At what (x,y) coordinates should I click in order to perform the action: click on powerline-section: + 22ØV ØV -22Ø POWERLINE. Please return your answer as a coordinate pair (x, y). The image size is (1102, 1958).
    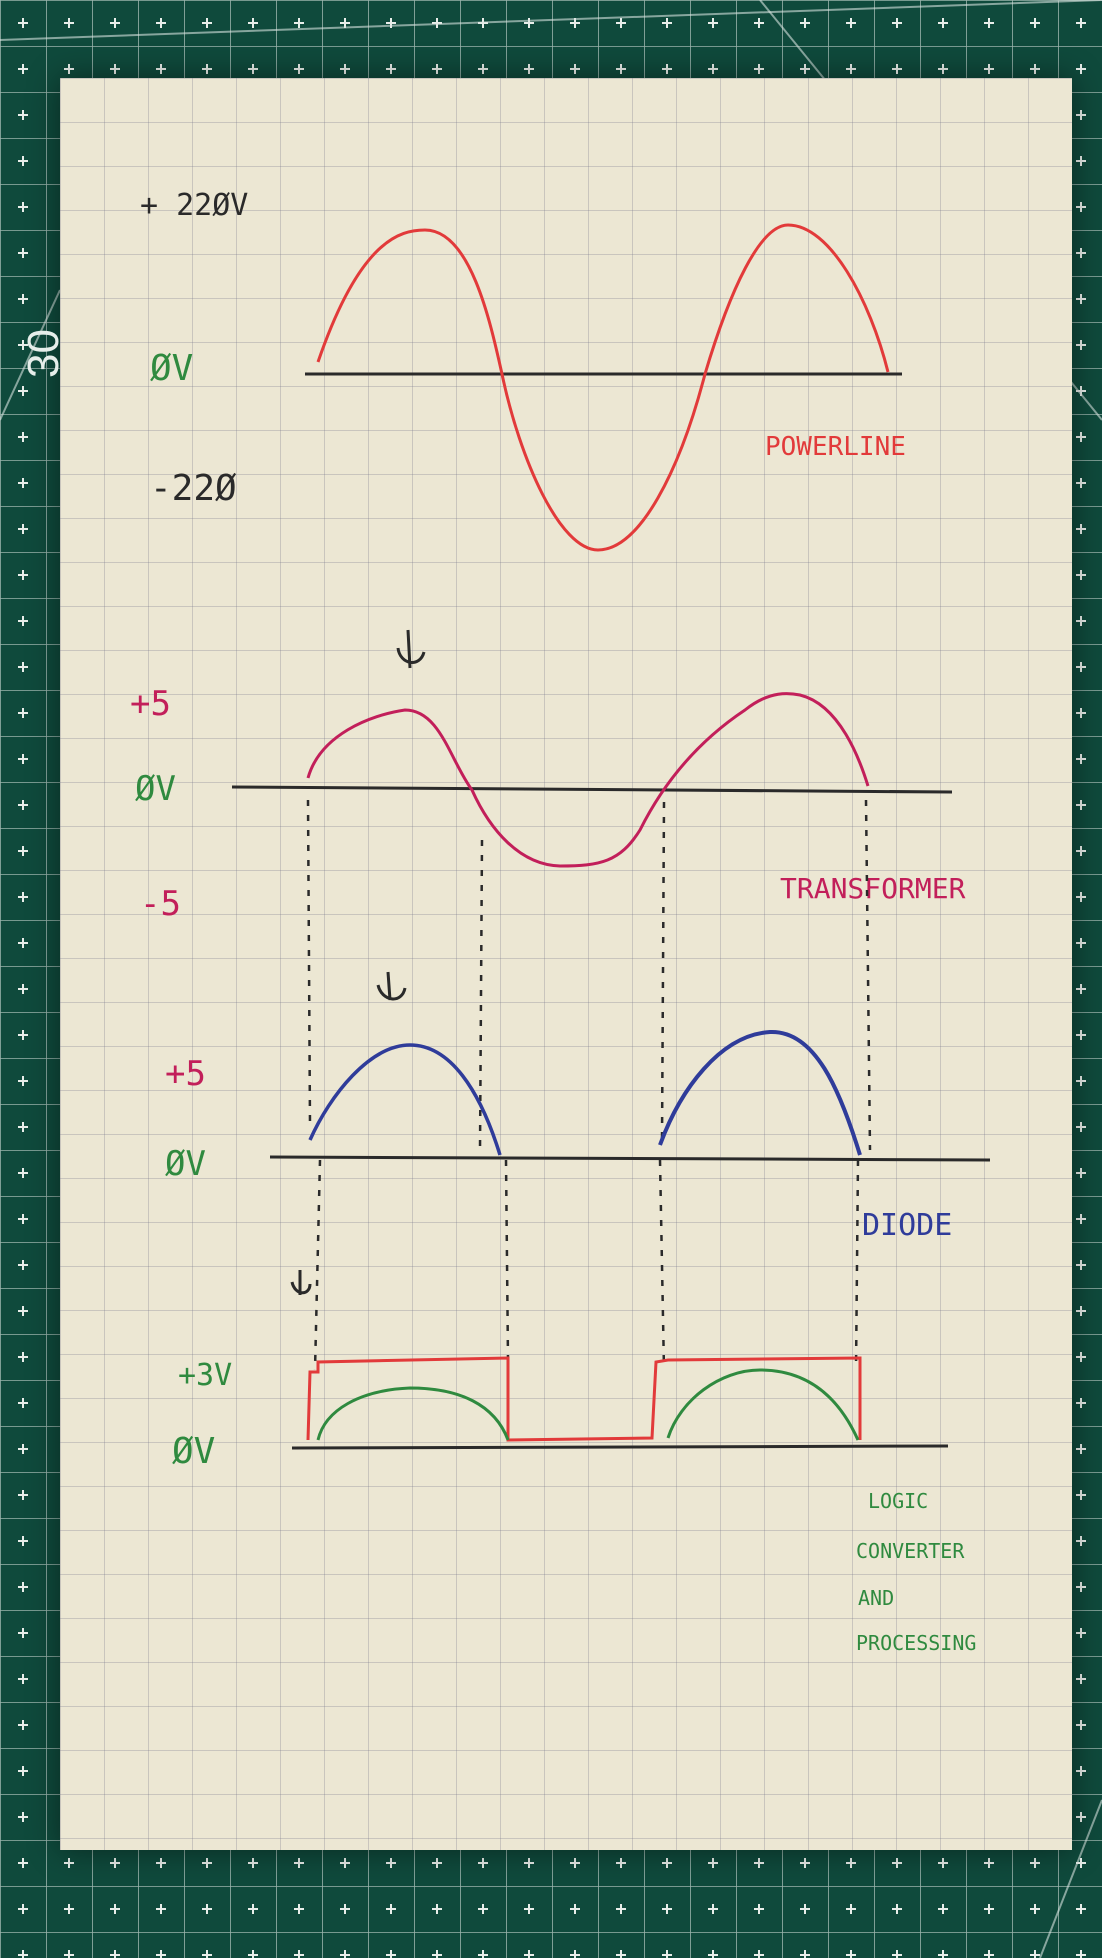
    Looking at the image, I should click on (523, 370).